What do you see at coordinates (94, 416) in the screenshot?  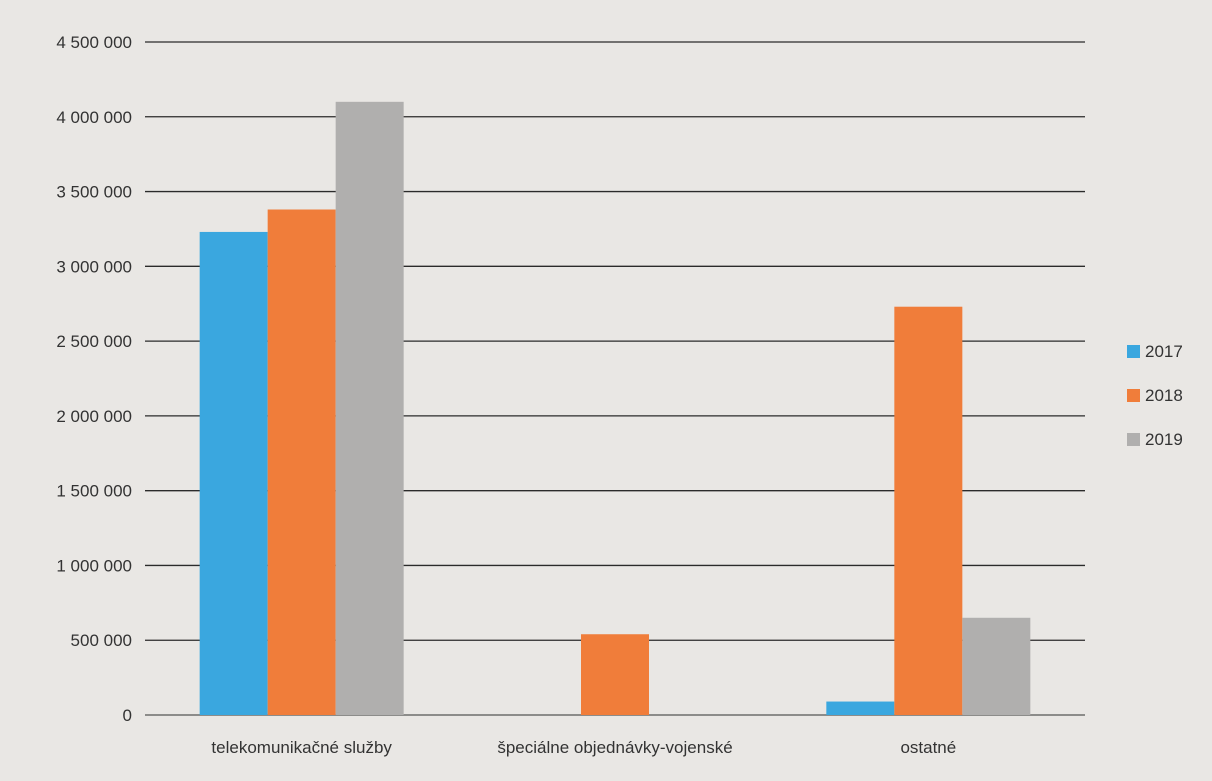 I see `y-tick-label: 2 000 000` at bounding box center [94, 416].